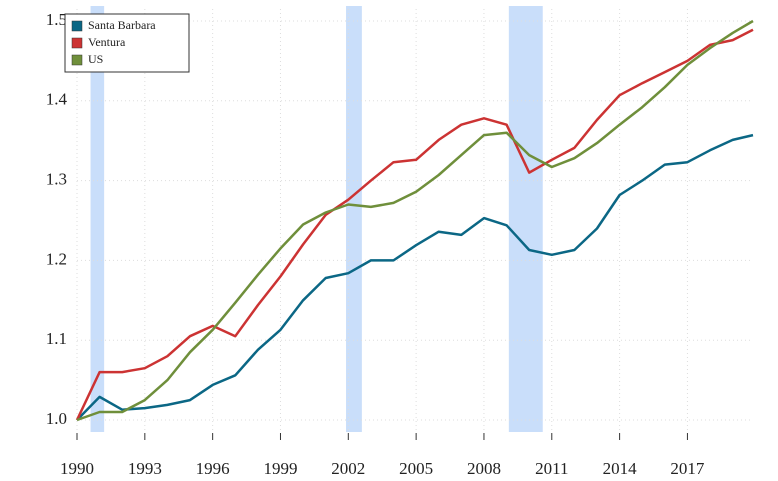 This screenshot has height=481, width=778. What do you see at coordinates (416, 468) in the screenshot?
I see `x-tick-label: 2005` at bounding box center [416, 468].